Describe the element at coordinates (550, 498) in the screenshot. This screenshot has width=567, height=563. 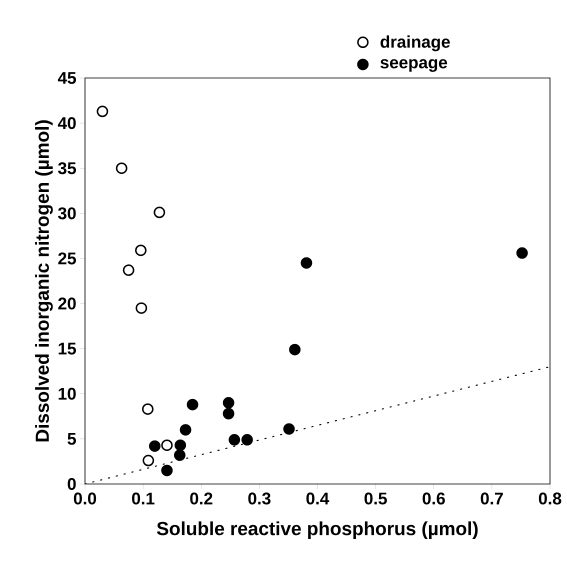
I see `x-tick-label: 0.8` at that location.